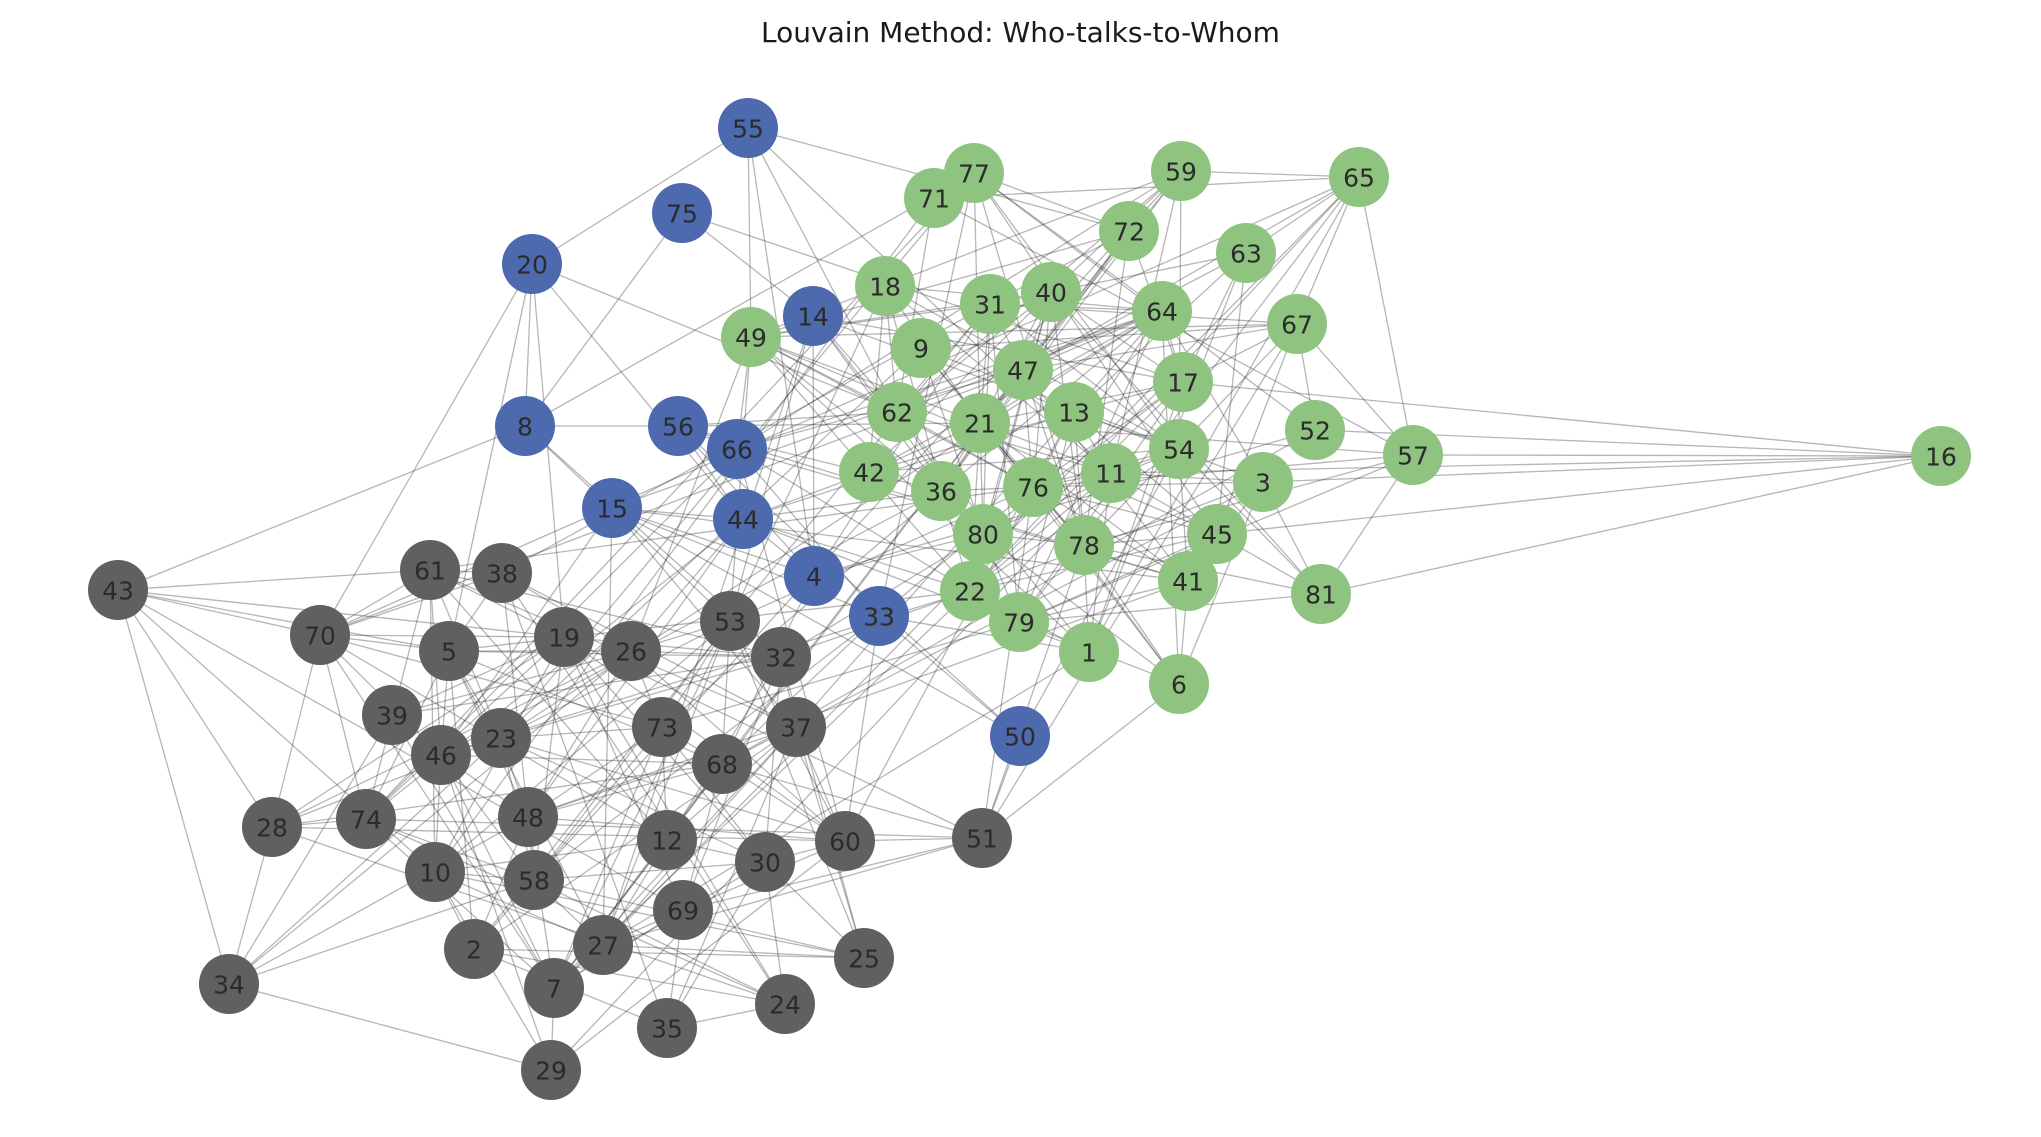  I want to click on node-label: 24, so click(785, 1005).